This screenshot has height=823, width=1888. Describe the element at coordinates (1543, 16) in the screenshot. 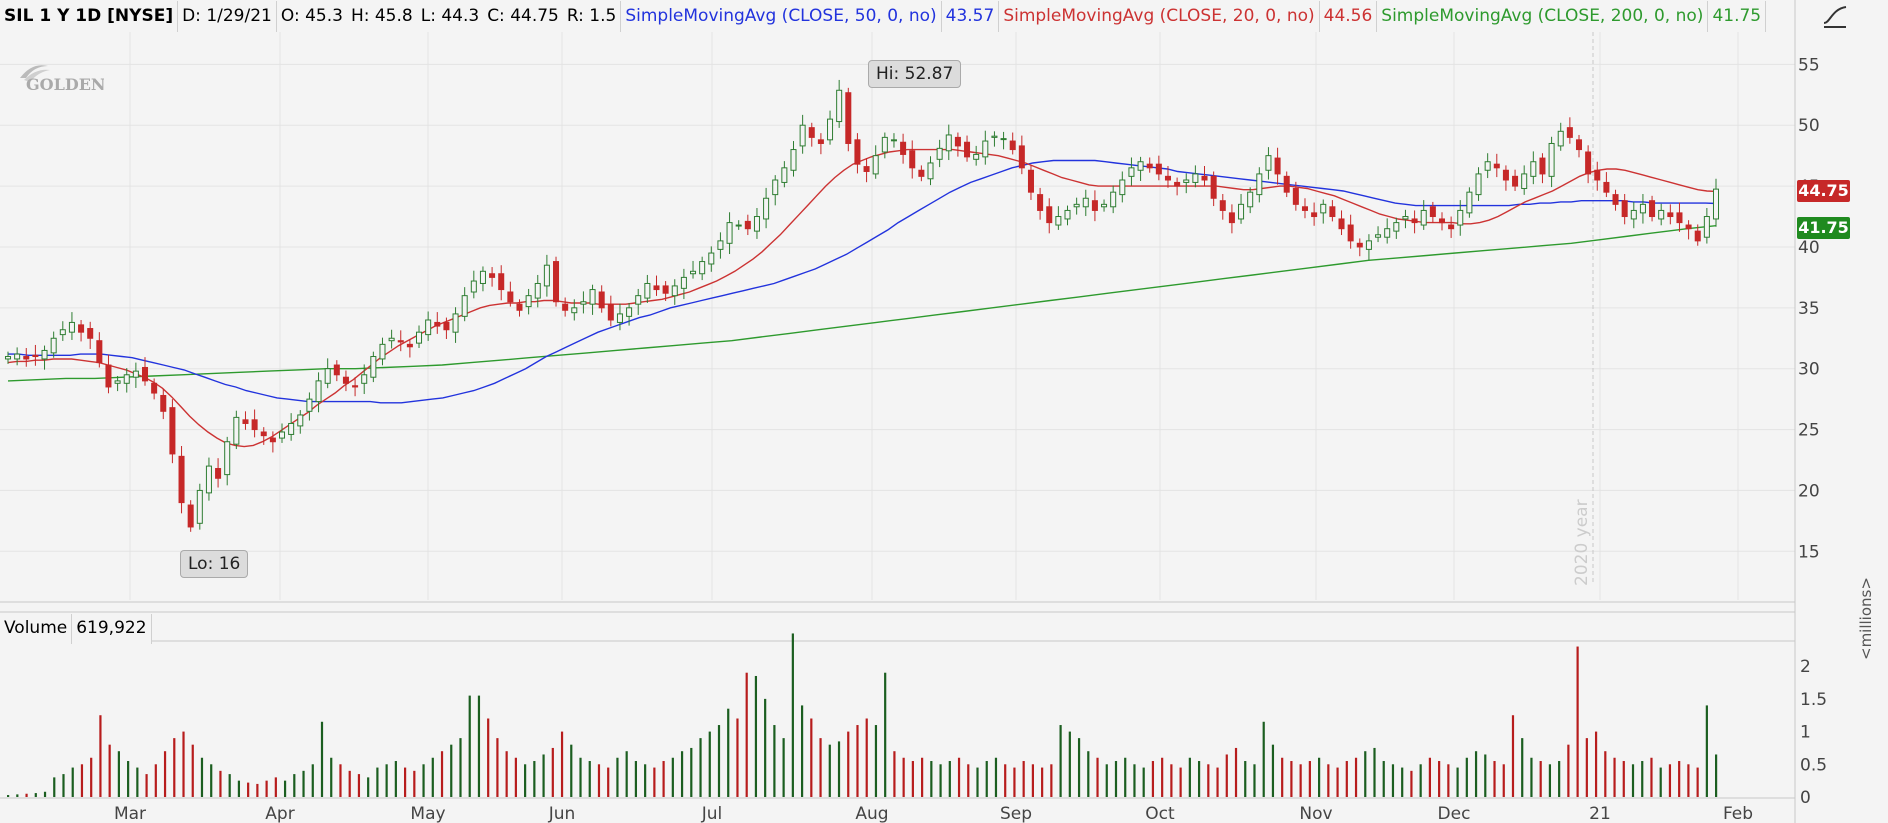

I see `sma200-study-label: SimpleMovingAvg (CLOSE, 200, 0, no)` at that location.